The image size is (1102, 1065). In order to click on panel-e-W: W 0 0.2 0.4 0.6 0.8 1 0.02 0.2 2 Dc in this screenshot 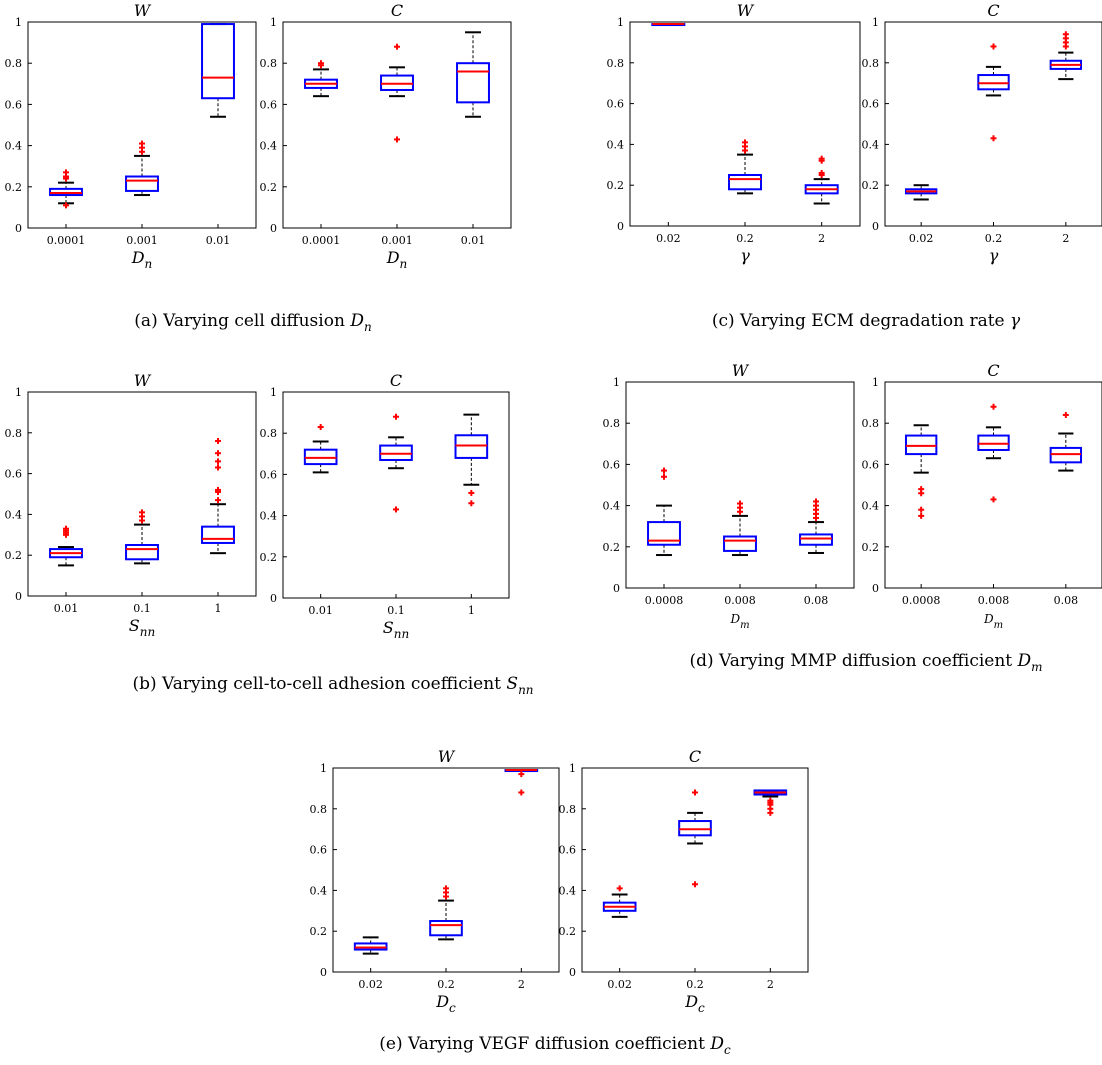, I will do `click(435, 881)`.